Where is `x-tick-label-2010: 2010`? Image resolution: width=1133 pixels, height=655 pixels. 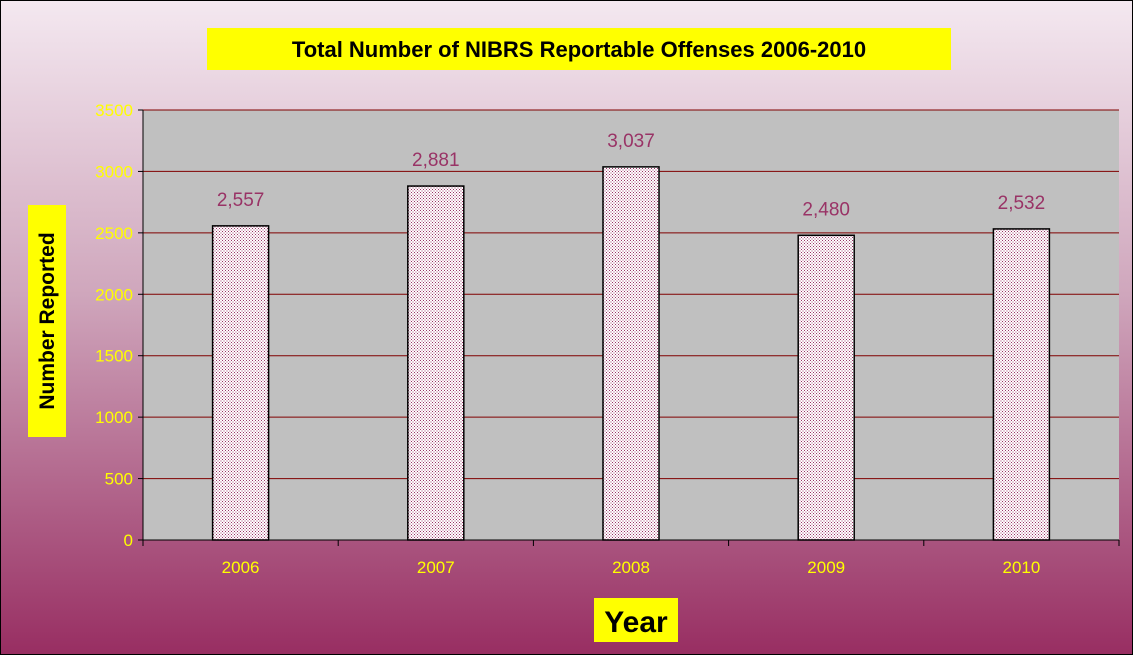 x-tick-label-2010: 2010 is located at coordinates (1021, 567).